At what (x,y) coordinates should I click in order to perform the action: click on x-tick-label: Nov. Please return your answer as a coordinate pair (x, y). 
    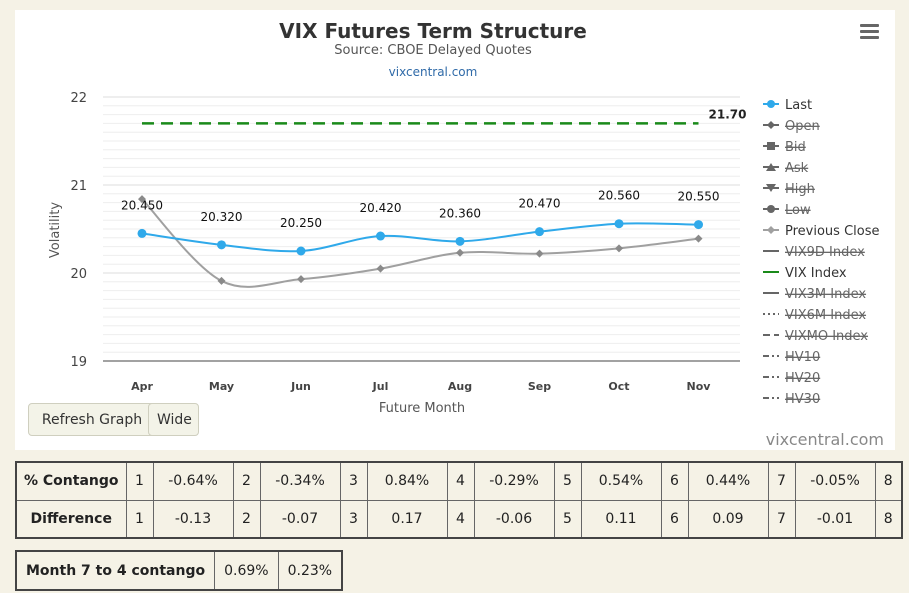
    Looking at the image, I should click on (699, 386).